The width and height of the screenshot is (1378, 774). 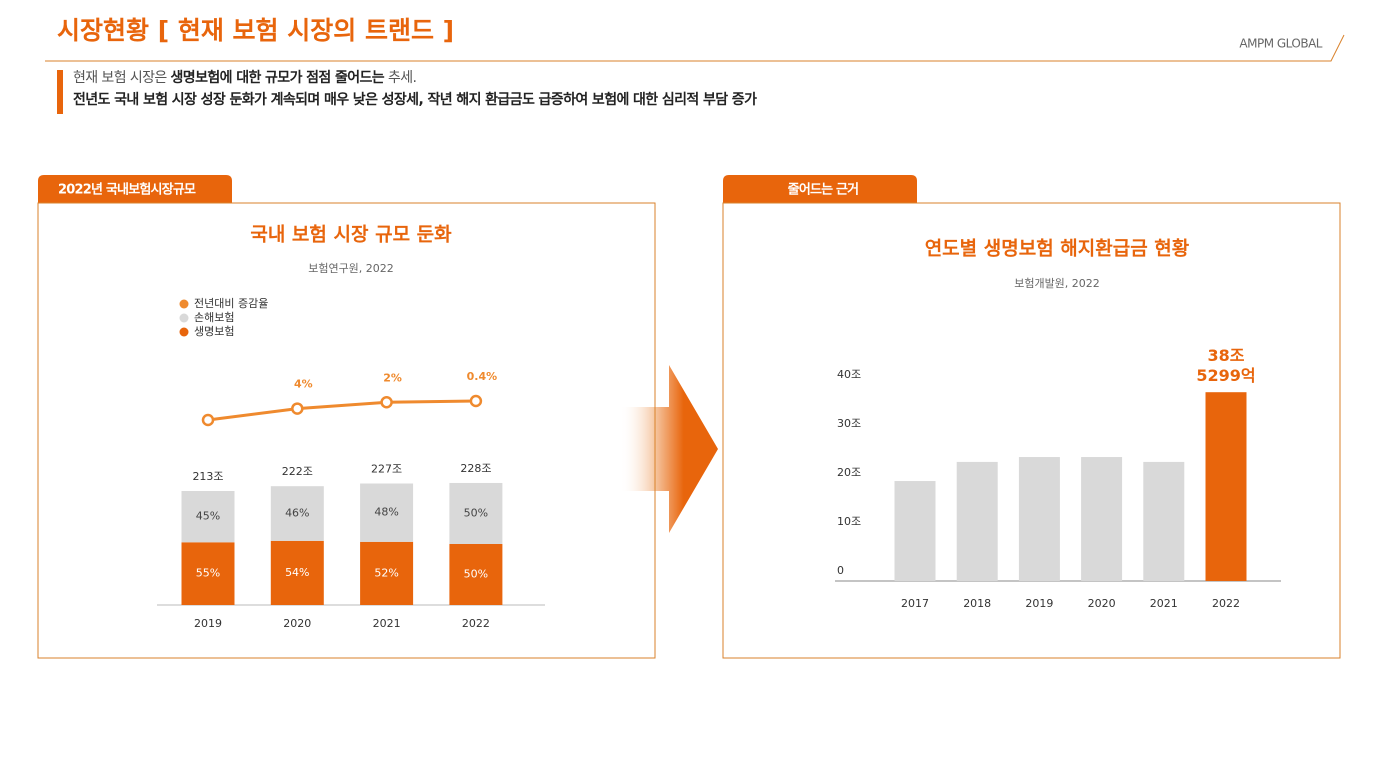 What do you see at coordinates (977, 603) in the screenshot?
I see `x-tick-label: 2018` at bounding box center [977, 603].